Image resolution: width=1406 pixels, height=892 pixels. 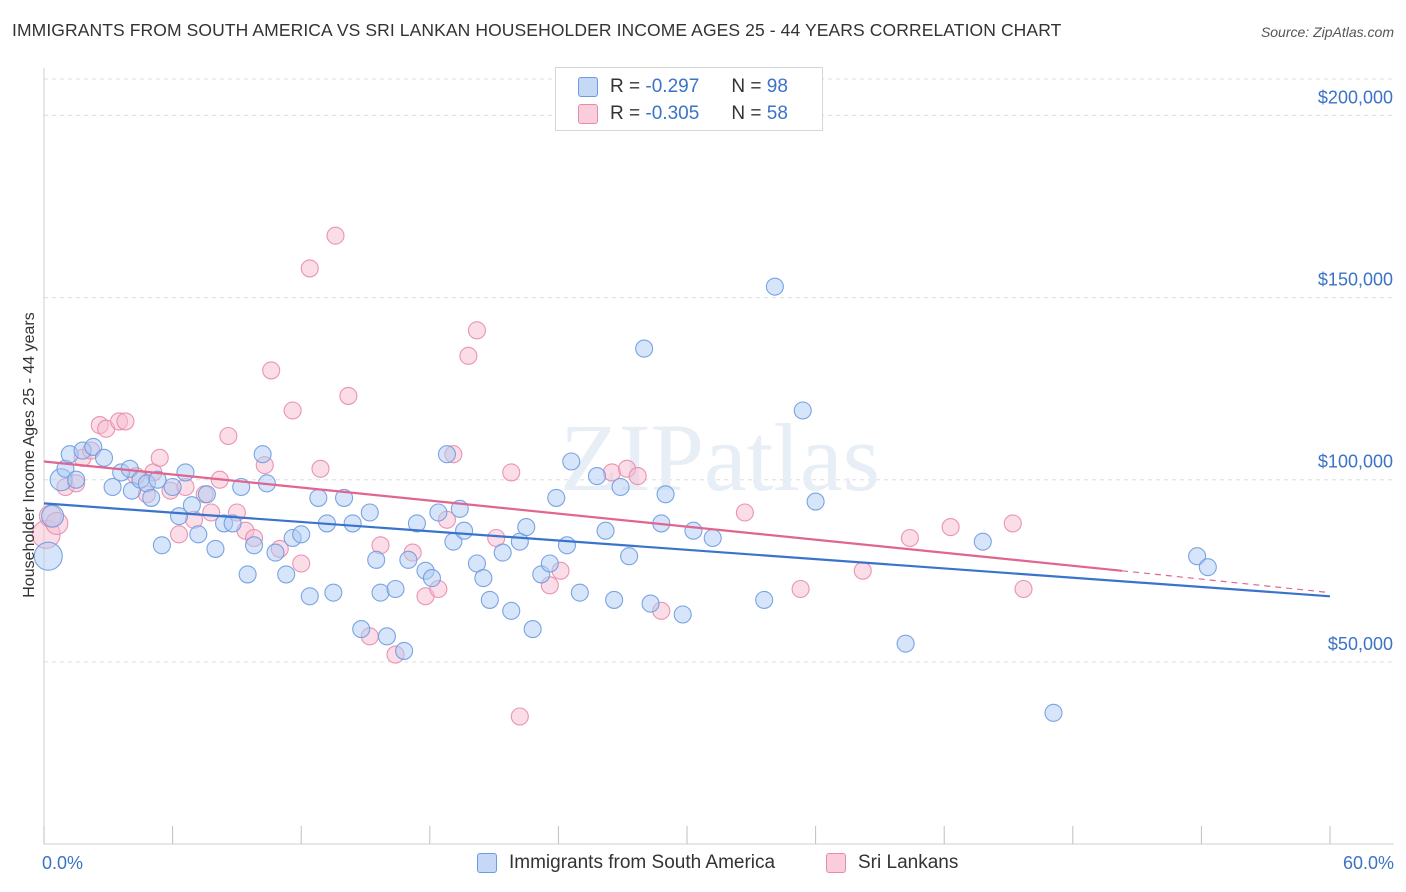 What do you see at coordinates (746, 113) in the screenshot?
I see `legend-pink-n-label: N =` at bounding box center [746, 113].